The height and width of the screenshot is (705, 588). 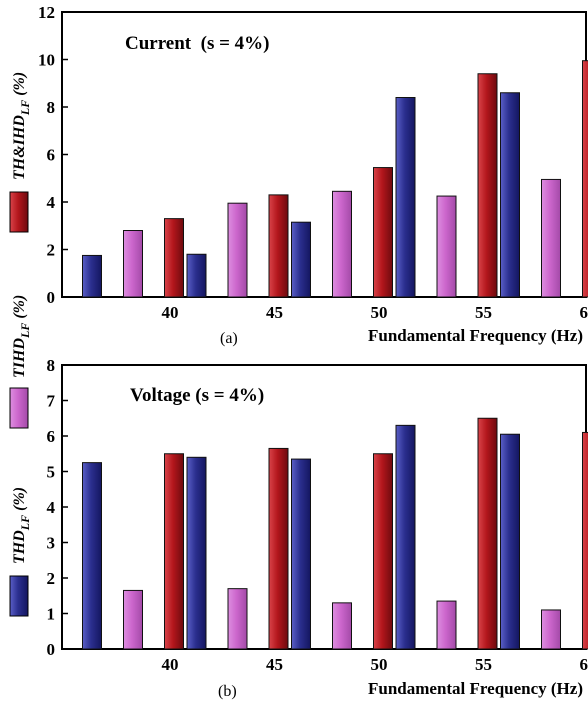 I want to click on legend-name-thihd: TH&IHD, so click(x=19, y=147).